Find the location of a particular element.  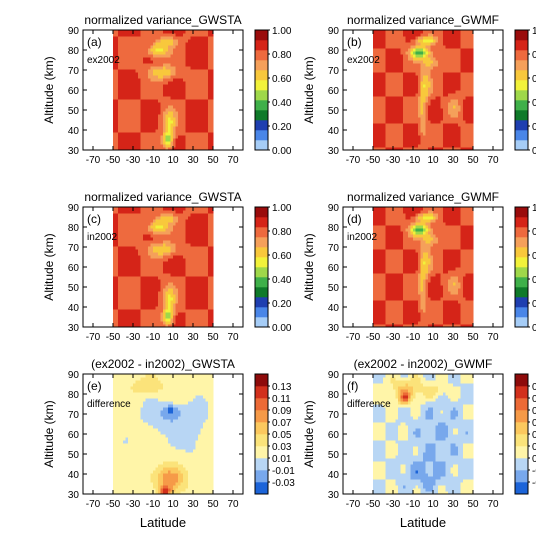

panel-title: normalized variance_GWSTA is located at coordinates (162, 197).